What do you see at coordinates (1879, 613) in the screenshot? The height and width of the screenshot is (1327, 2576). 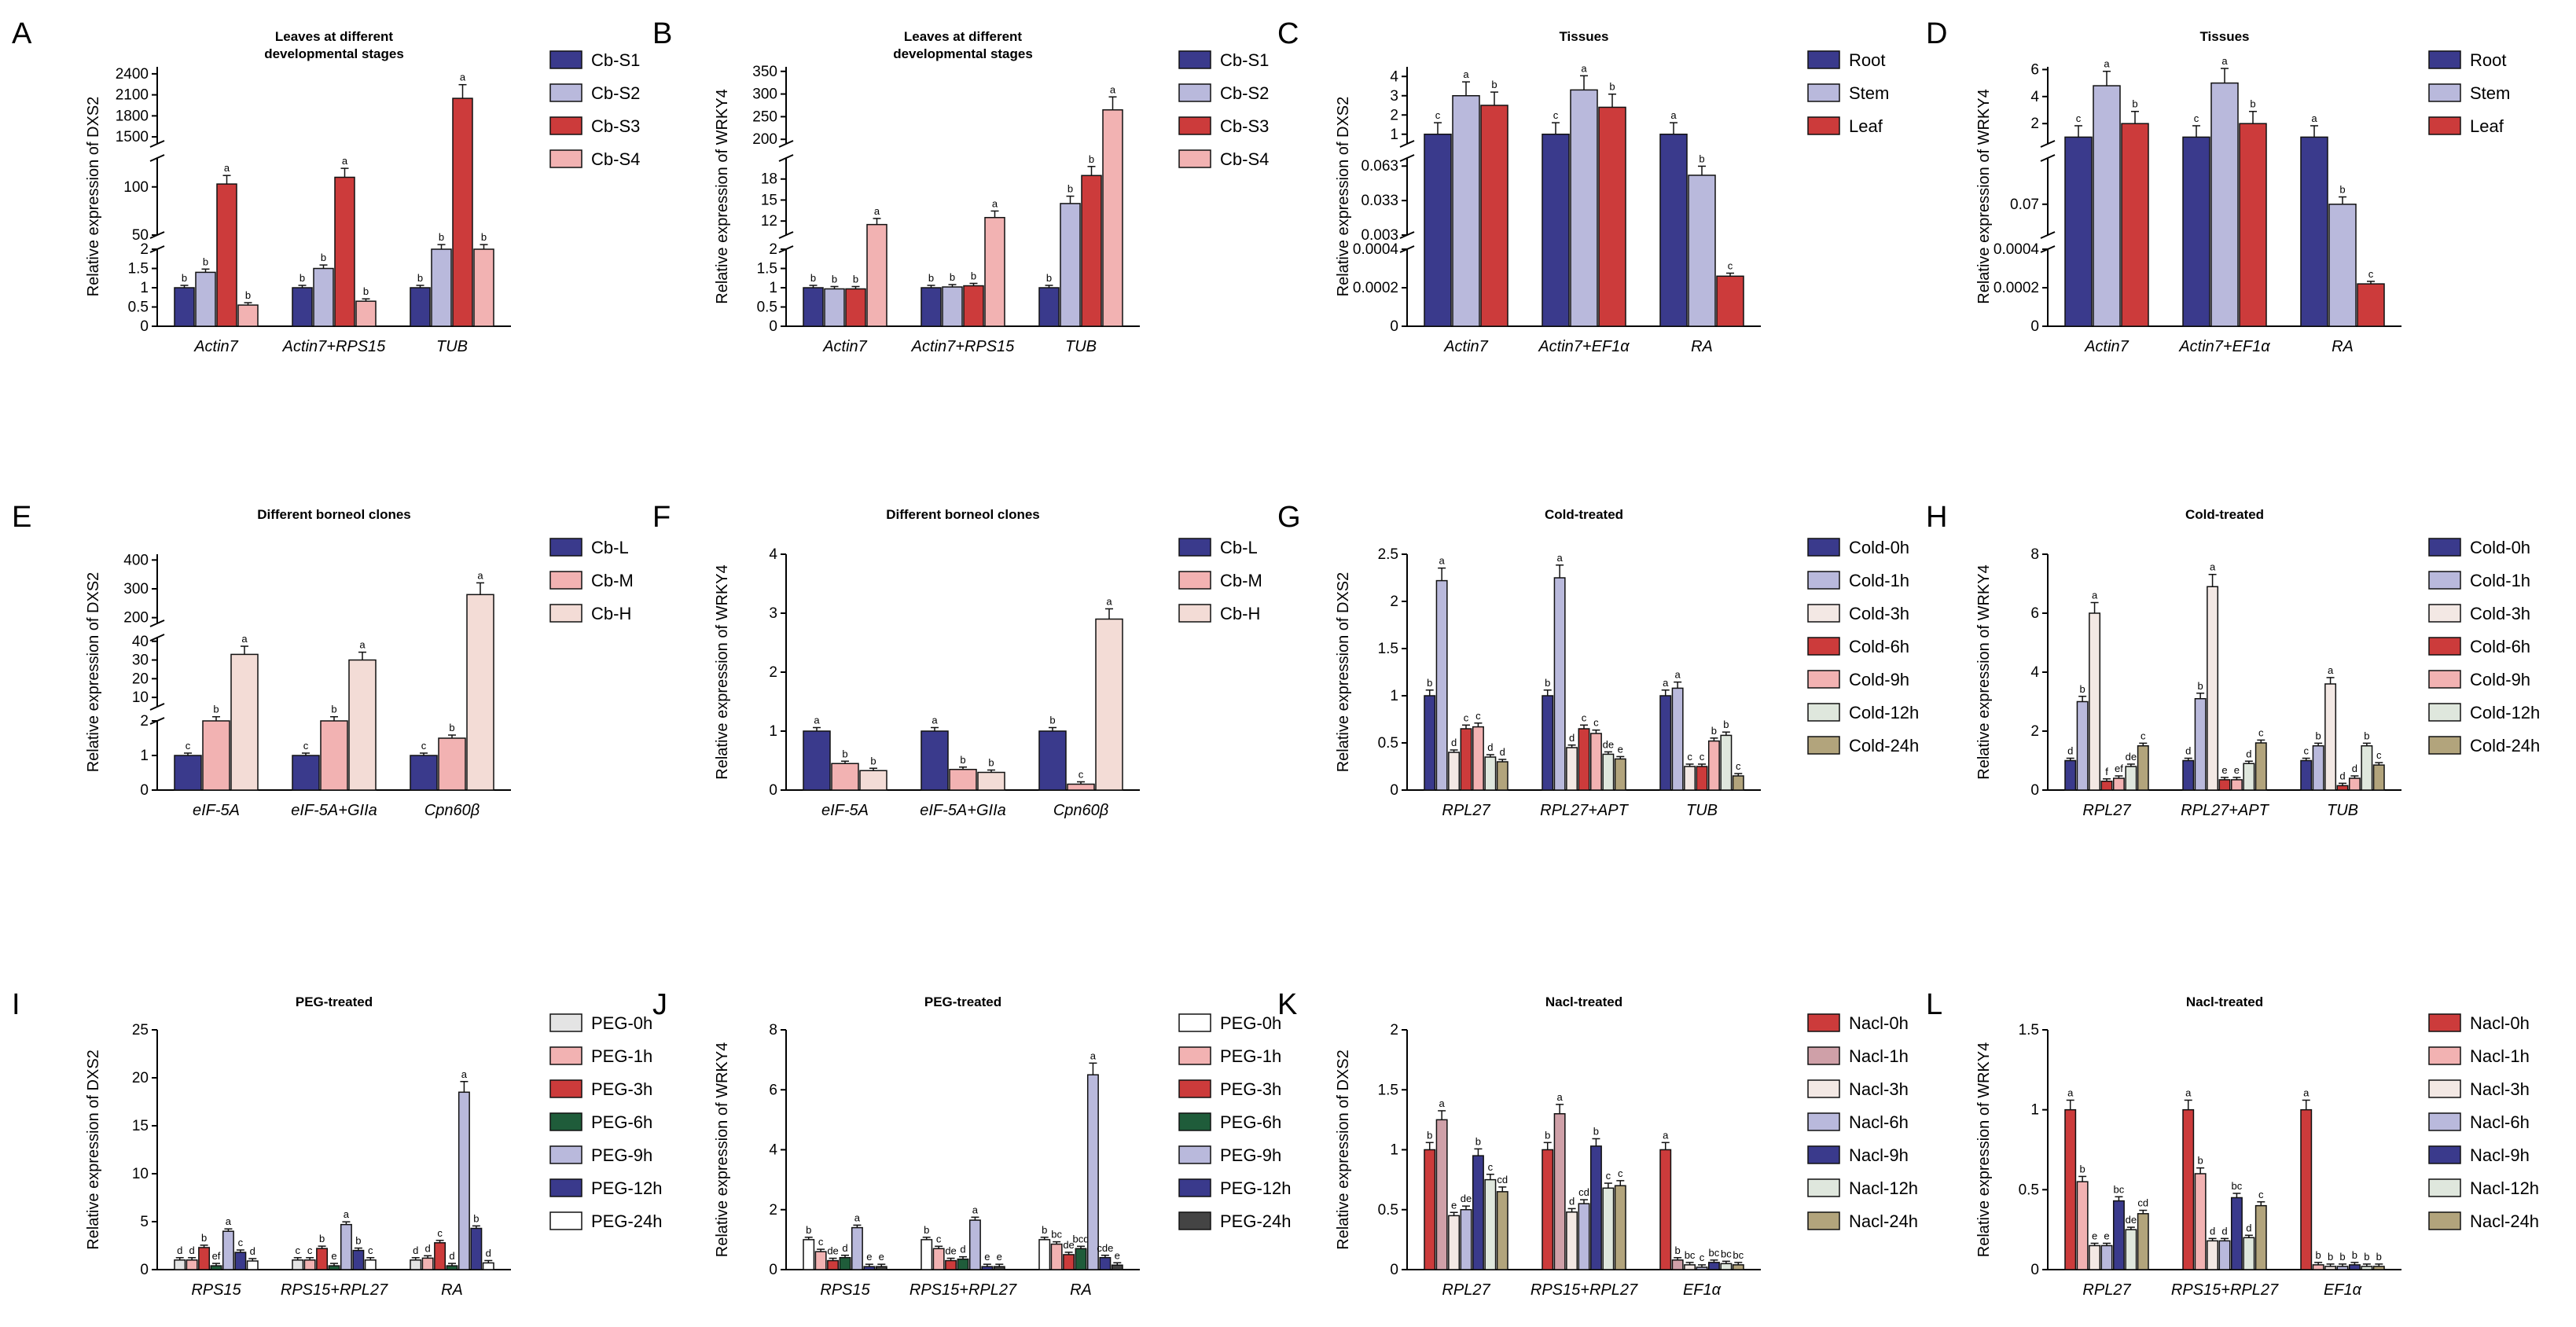 I see `legend-label: Cold-3h` at bounding box center [1879, 613].